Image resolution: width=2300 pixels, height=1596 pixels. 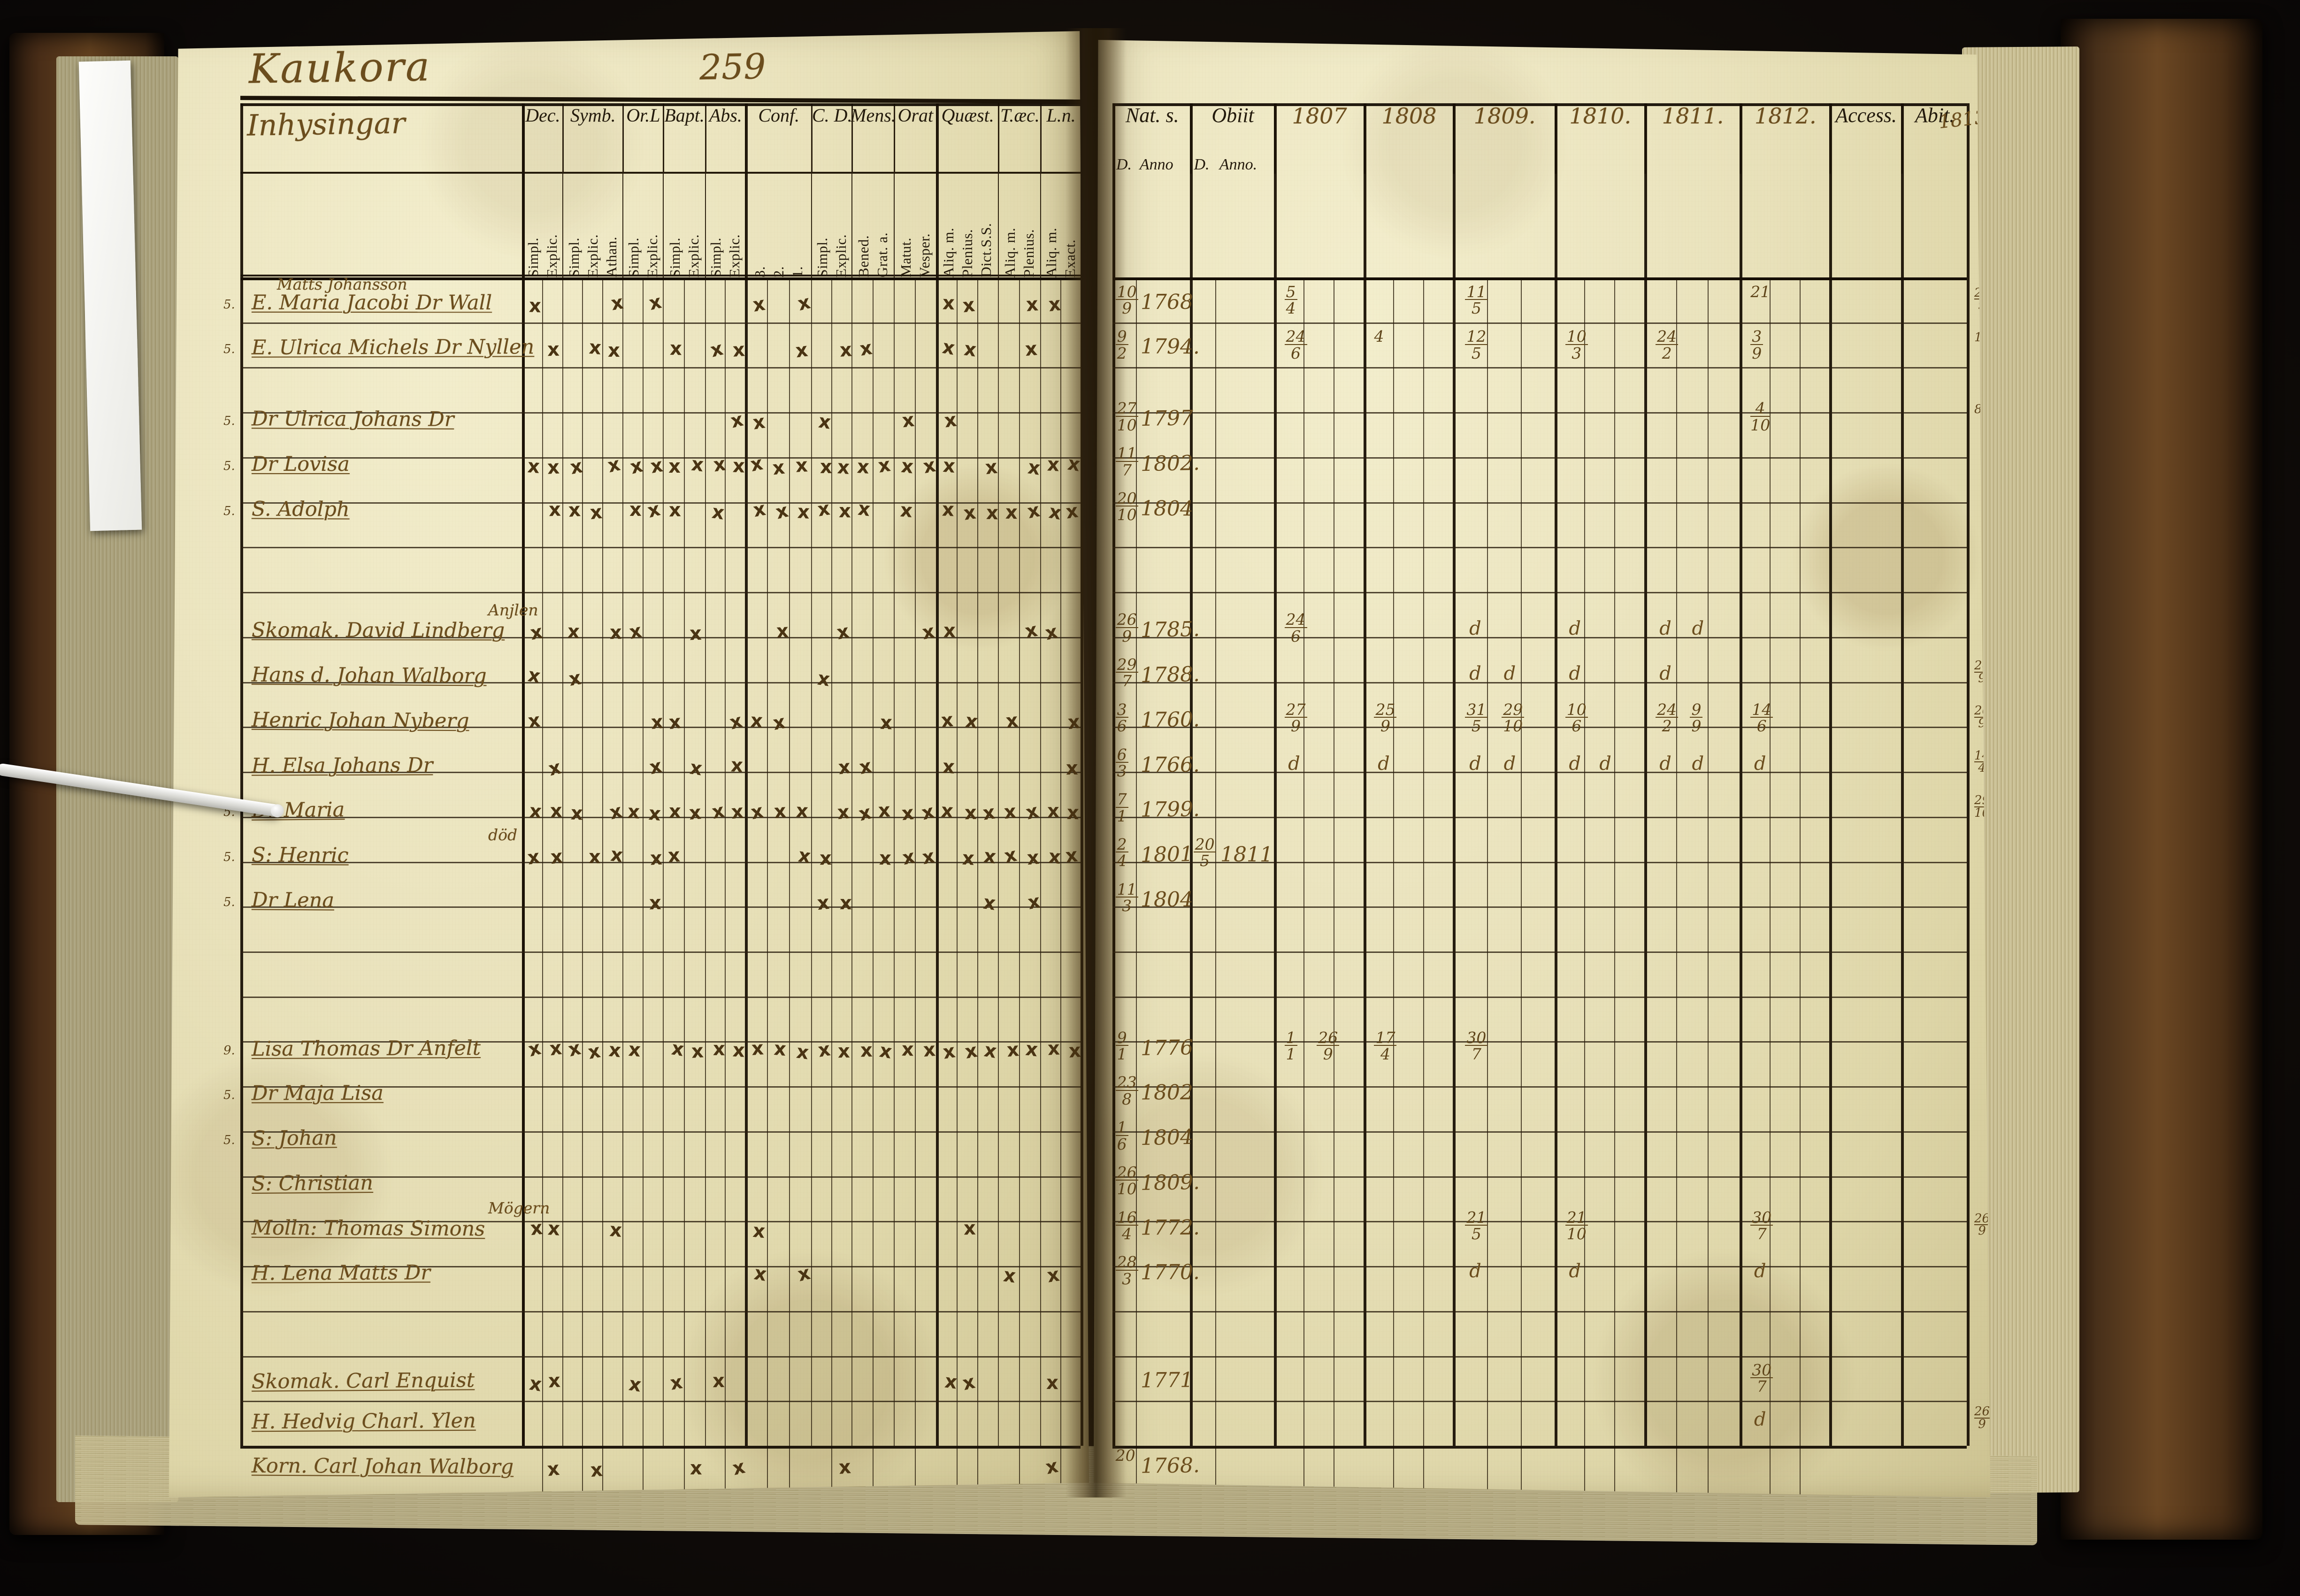 What do you see at coordinates (967, 225) in the screenshot?
I see `column-subheader-qust: Aliq. m. Plenius. Dict.S.S.` at bounding box center [967, 225].